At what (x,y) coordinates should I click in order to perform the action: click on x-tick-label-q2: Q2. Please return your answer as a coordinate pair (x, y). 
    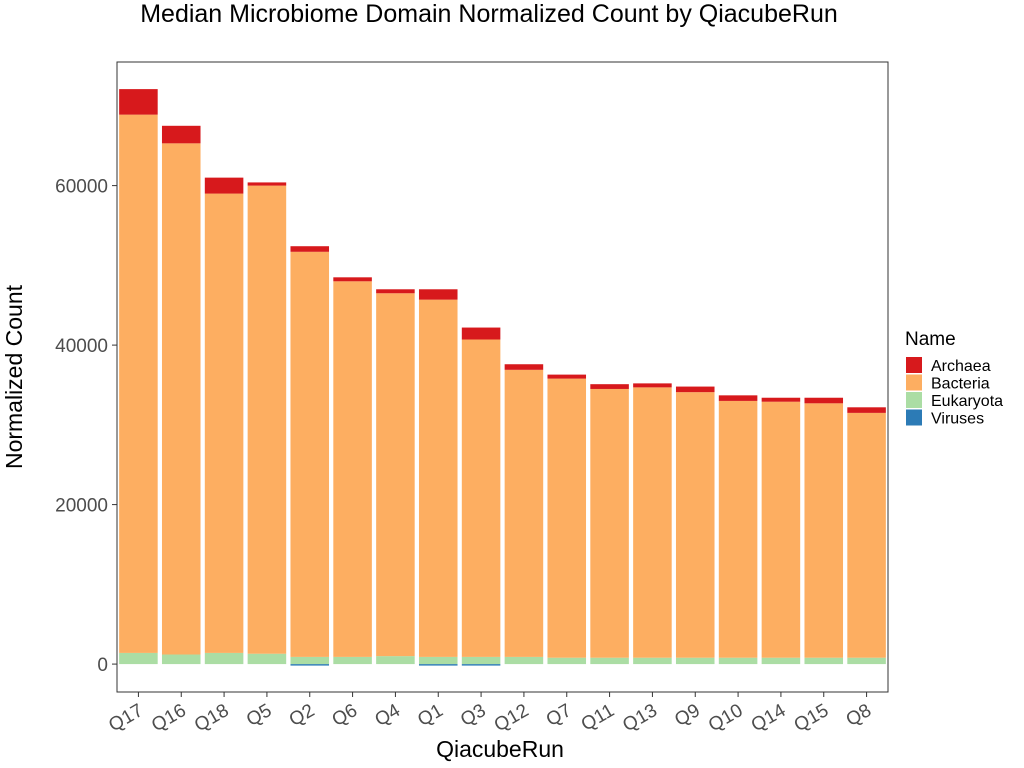
    Looking at the image, I should click on (302, 715).